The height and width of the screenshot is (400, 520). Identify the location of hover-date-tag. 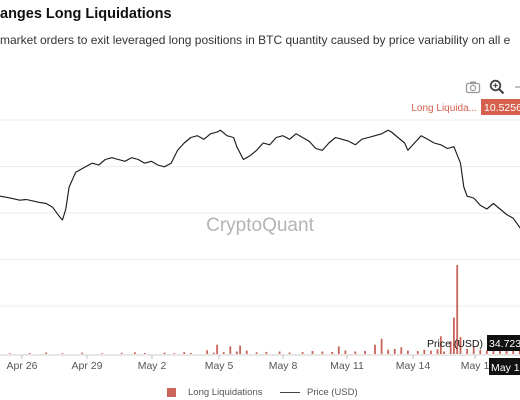
(504, 366).